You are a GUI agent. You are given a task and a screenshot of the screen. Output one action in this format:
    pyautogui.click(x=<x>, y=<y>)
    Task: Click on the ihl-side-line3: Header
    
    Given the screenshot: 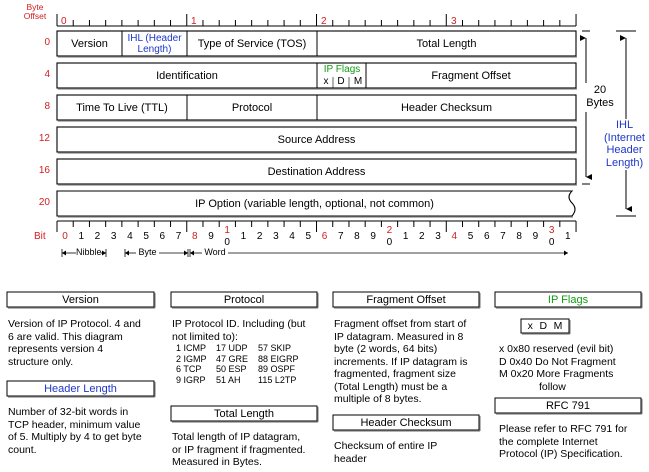 What is the action you would take?
    pyautogui.click(x=624, y=150)
    